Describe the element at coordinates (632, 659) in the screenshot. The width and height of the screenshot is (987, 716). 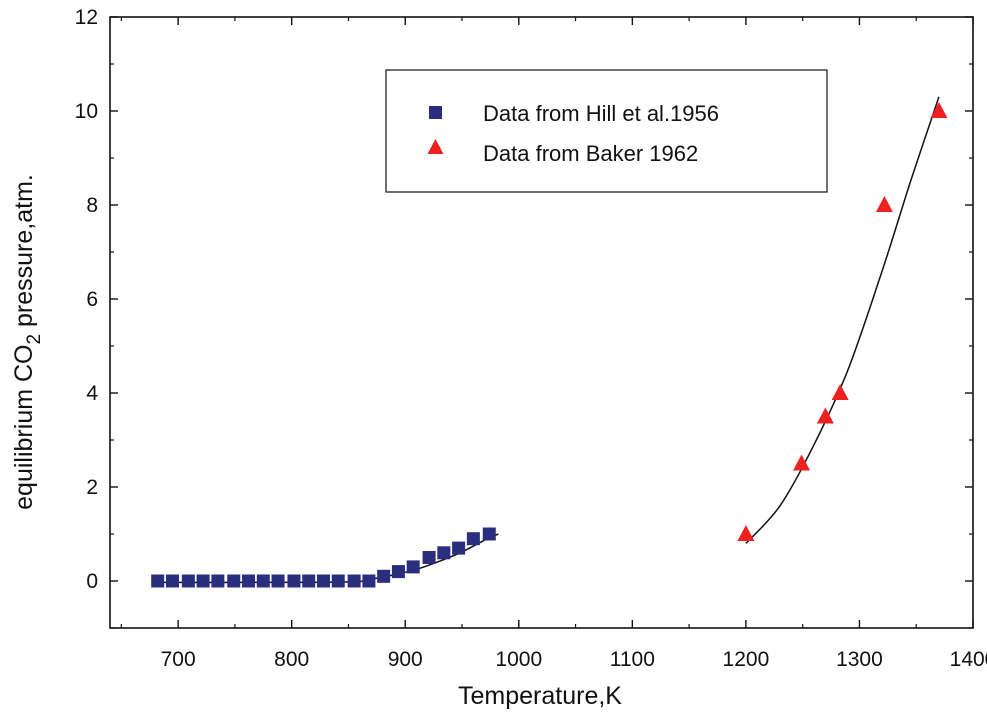
I see `x-tick-label: 1100` at that location.